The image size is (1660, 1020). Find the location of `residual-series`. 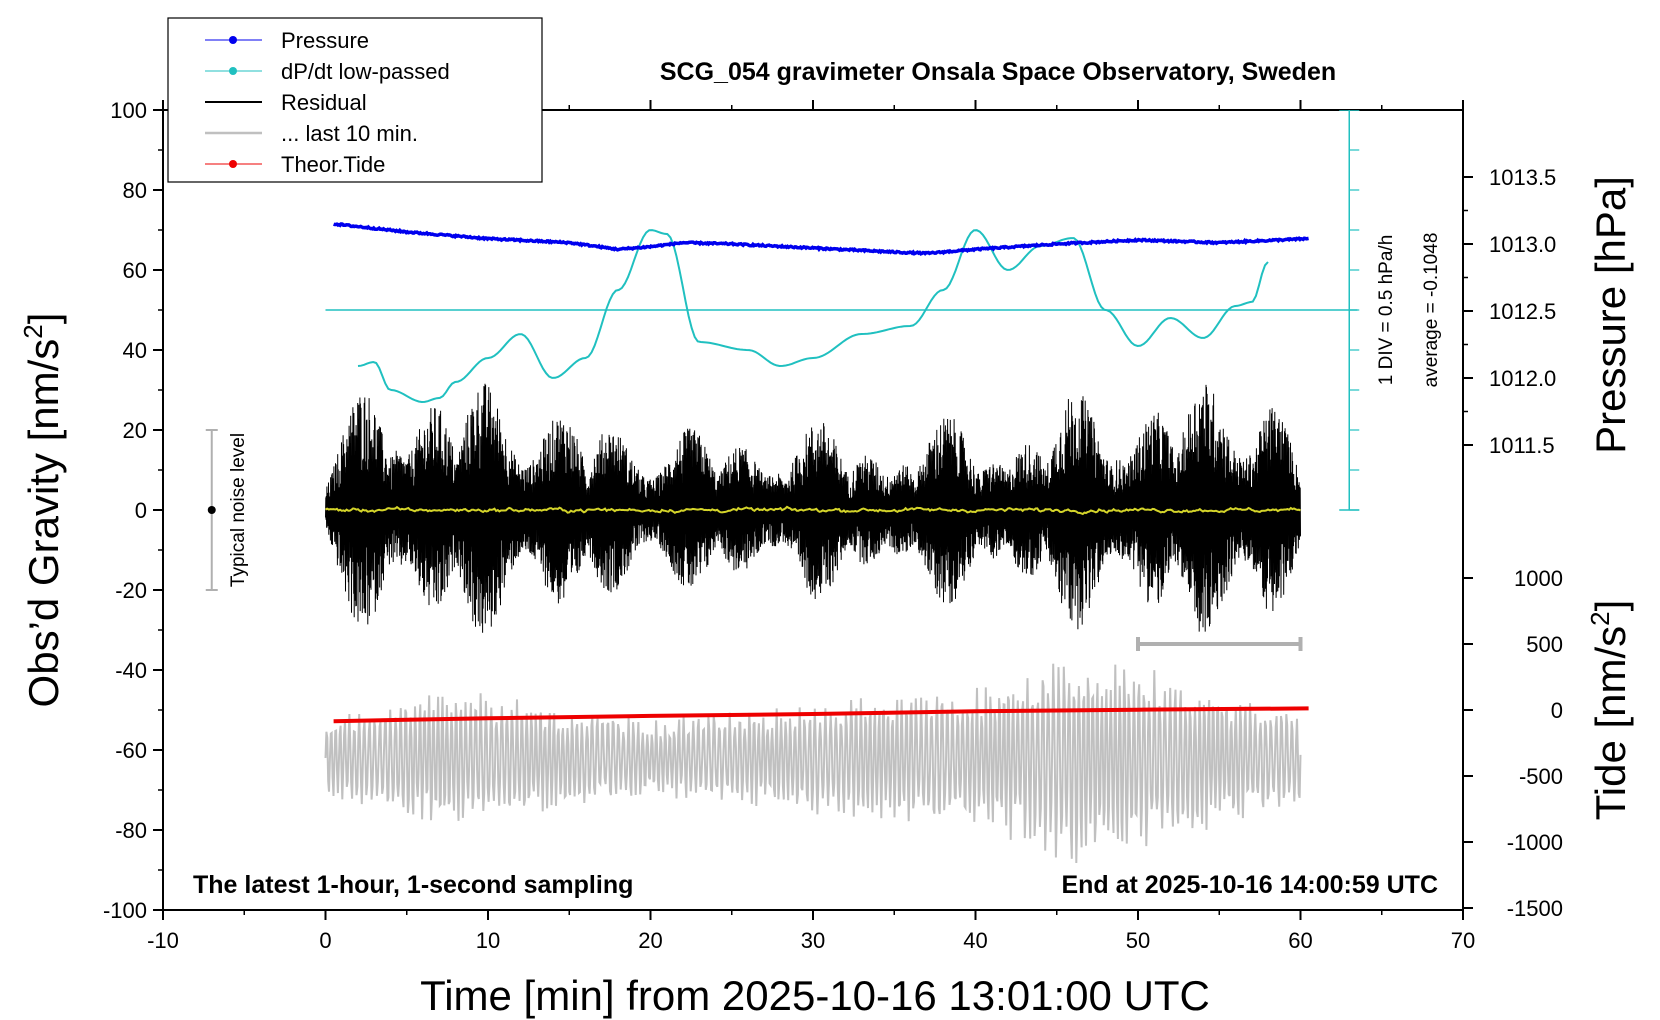

residual-series is located at coordinates (813, 508).